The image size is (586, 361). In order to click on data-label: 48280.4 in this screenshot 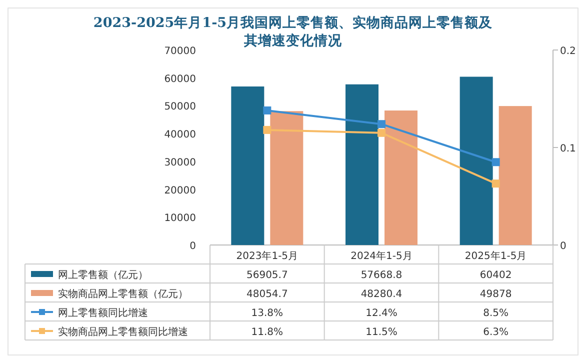, I will do `click(381, 294)`.